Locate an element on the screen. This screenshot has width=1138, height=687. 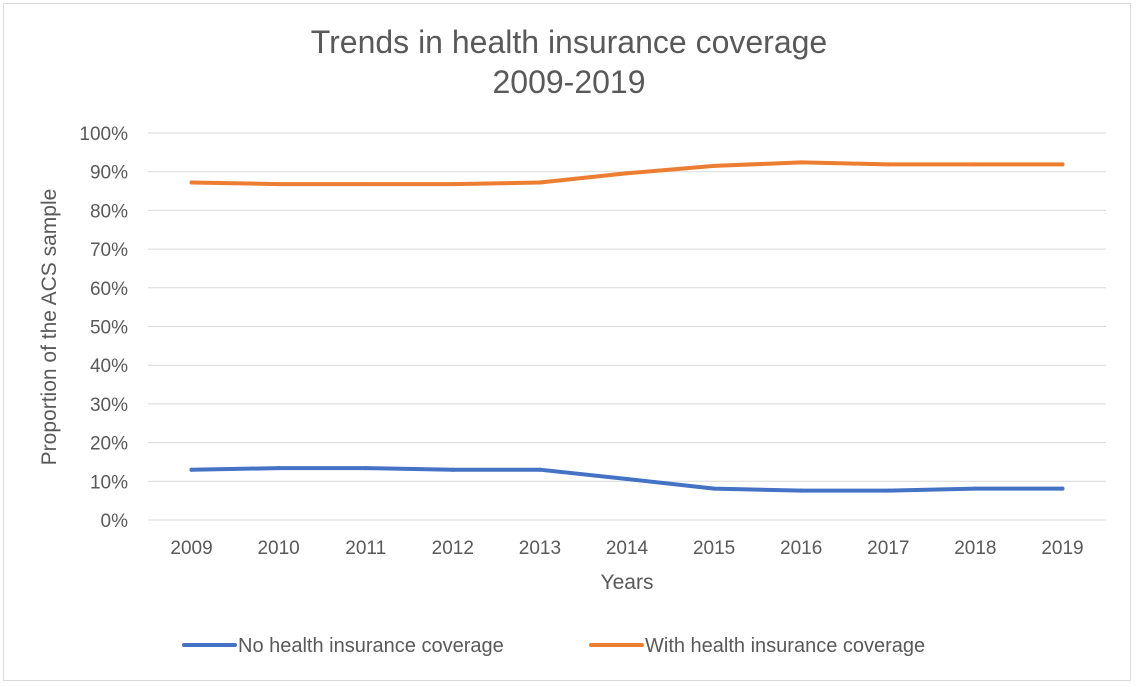
y-tick-label: 30% is located at coordinates (109, 405).